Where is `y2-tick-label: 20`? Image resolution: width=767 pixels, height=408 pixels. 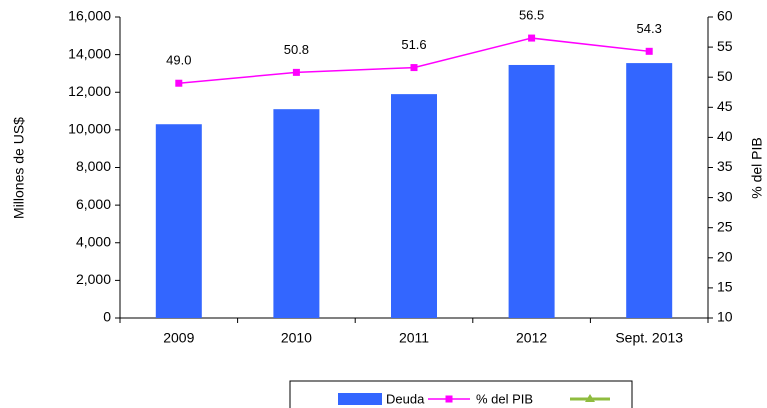
y2-tick-label: 20 is located at coordinates (725, 257).